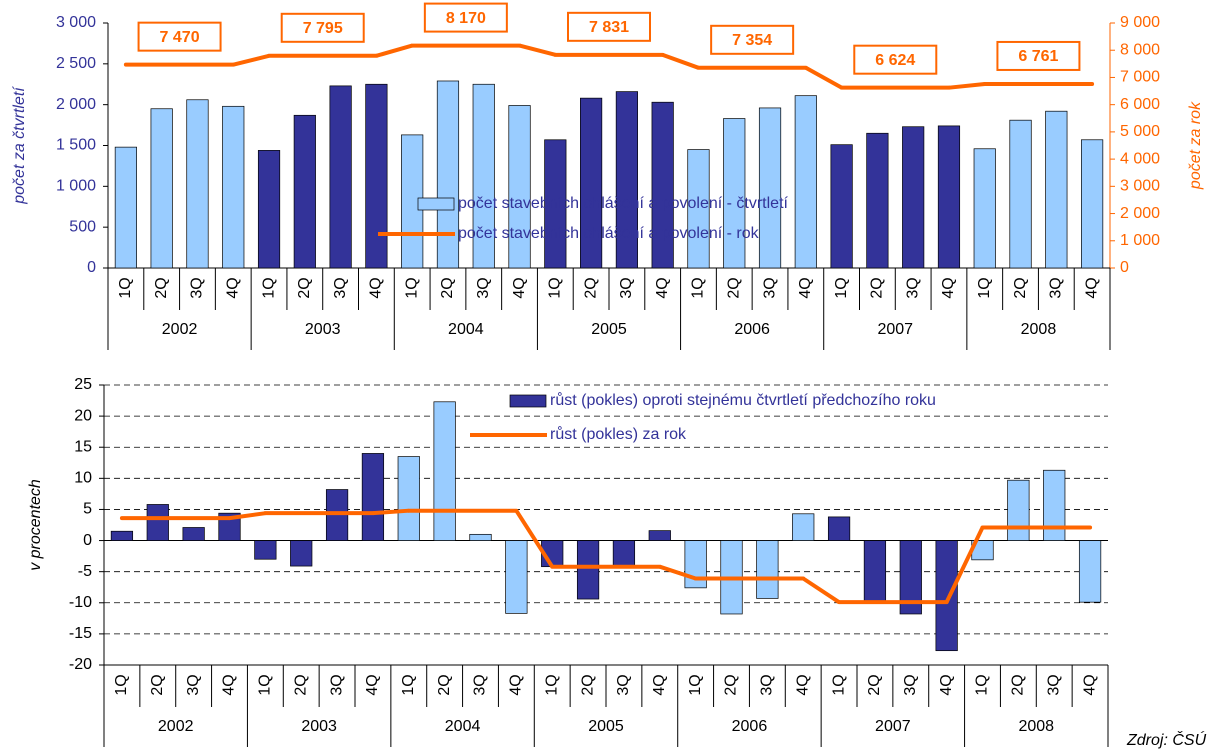 The width and height of the screenshot is (1211, 751). What do you see at coordinates (895, 329) in the screenshot?
I see `group-label: 2007` at bounding box center [895, 329].